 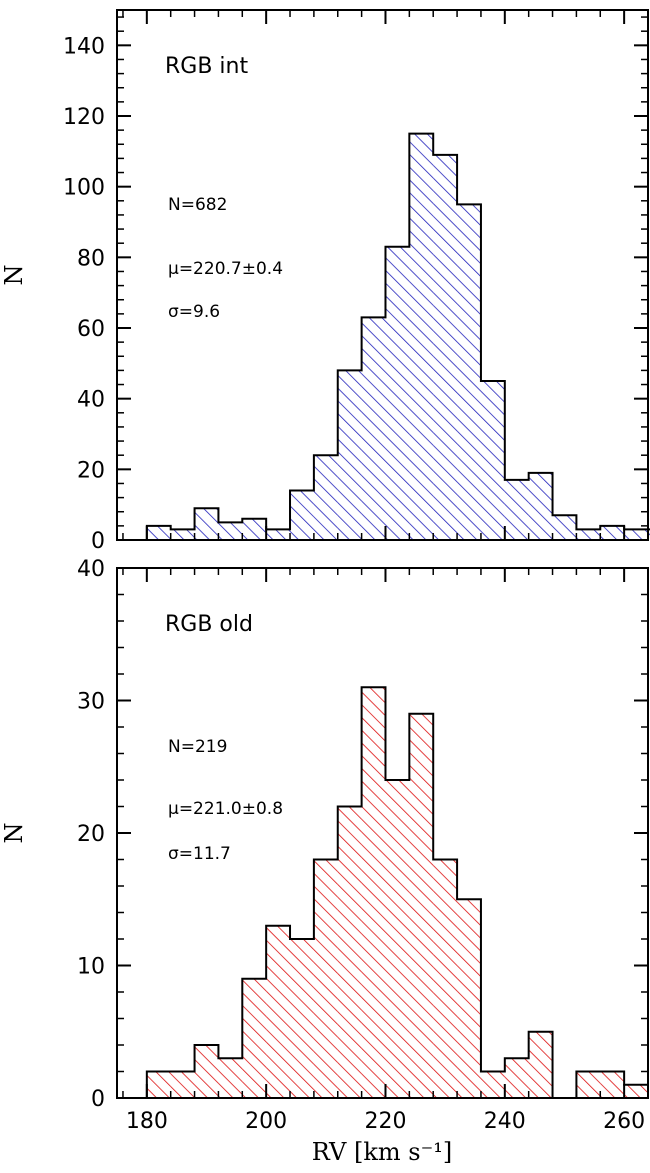 What do you see at coordinates (14, 275) in the screenshot?
I see `y-axis-label-top: N` at bounding box center [14, 275].